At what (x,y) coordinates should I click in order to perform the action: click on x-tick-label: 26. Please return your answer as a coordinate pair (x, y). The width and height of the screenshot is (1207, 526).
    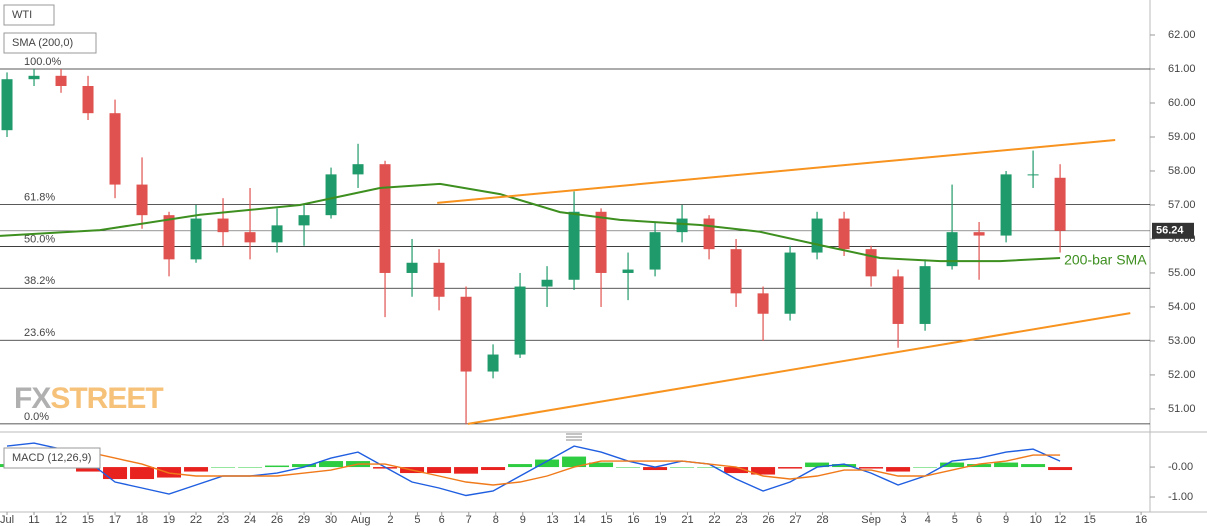
    Looking at the image, I should click on (768, 520).